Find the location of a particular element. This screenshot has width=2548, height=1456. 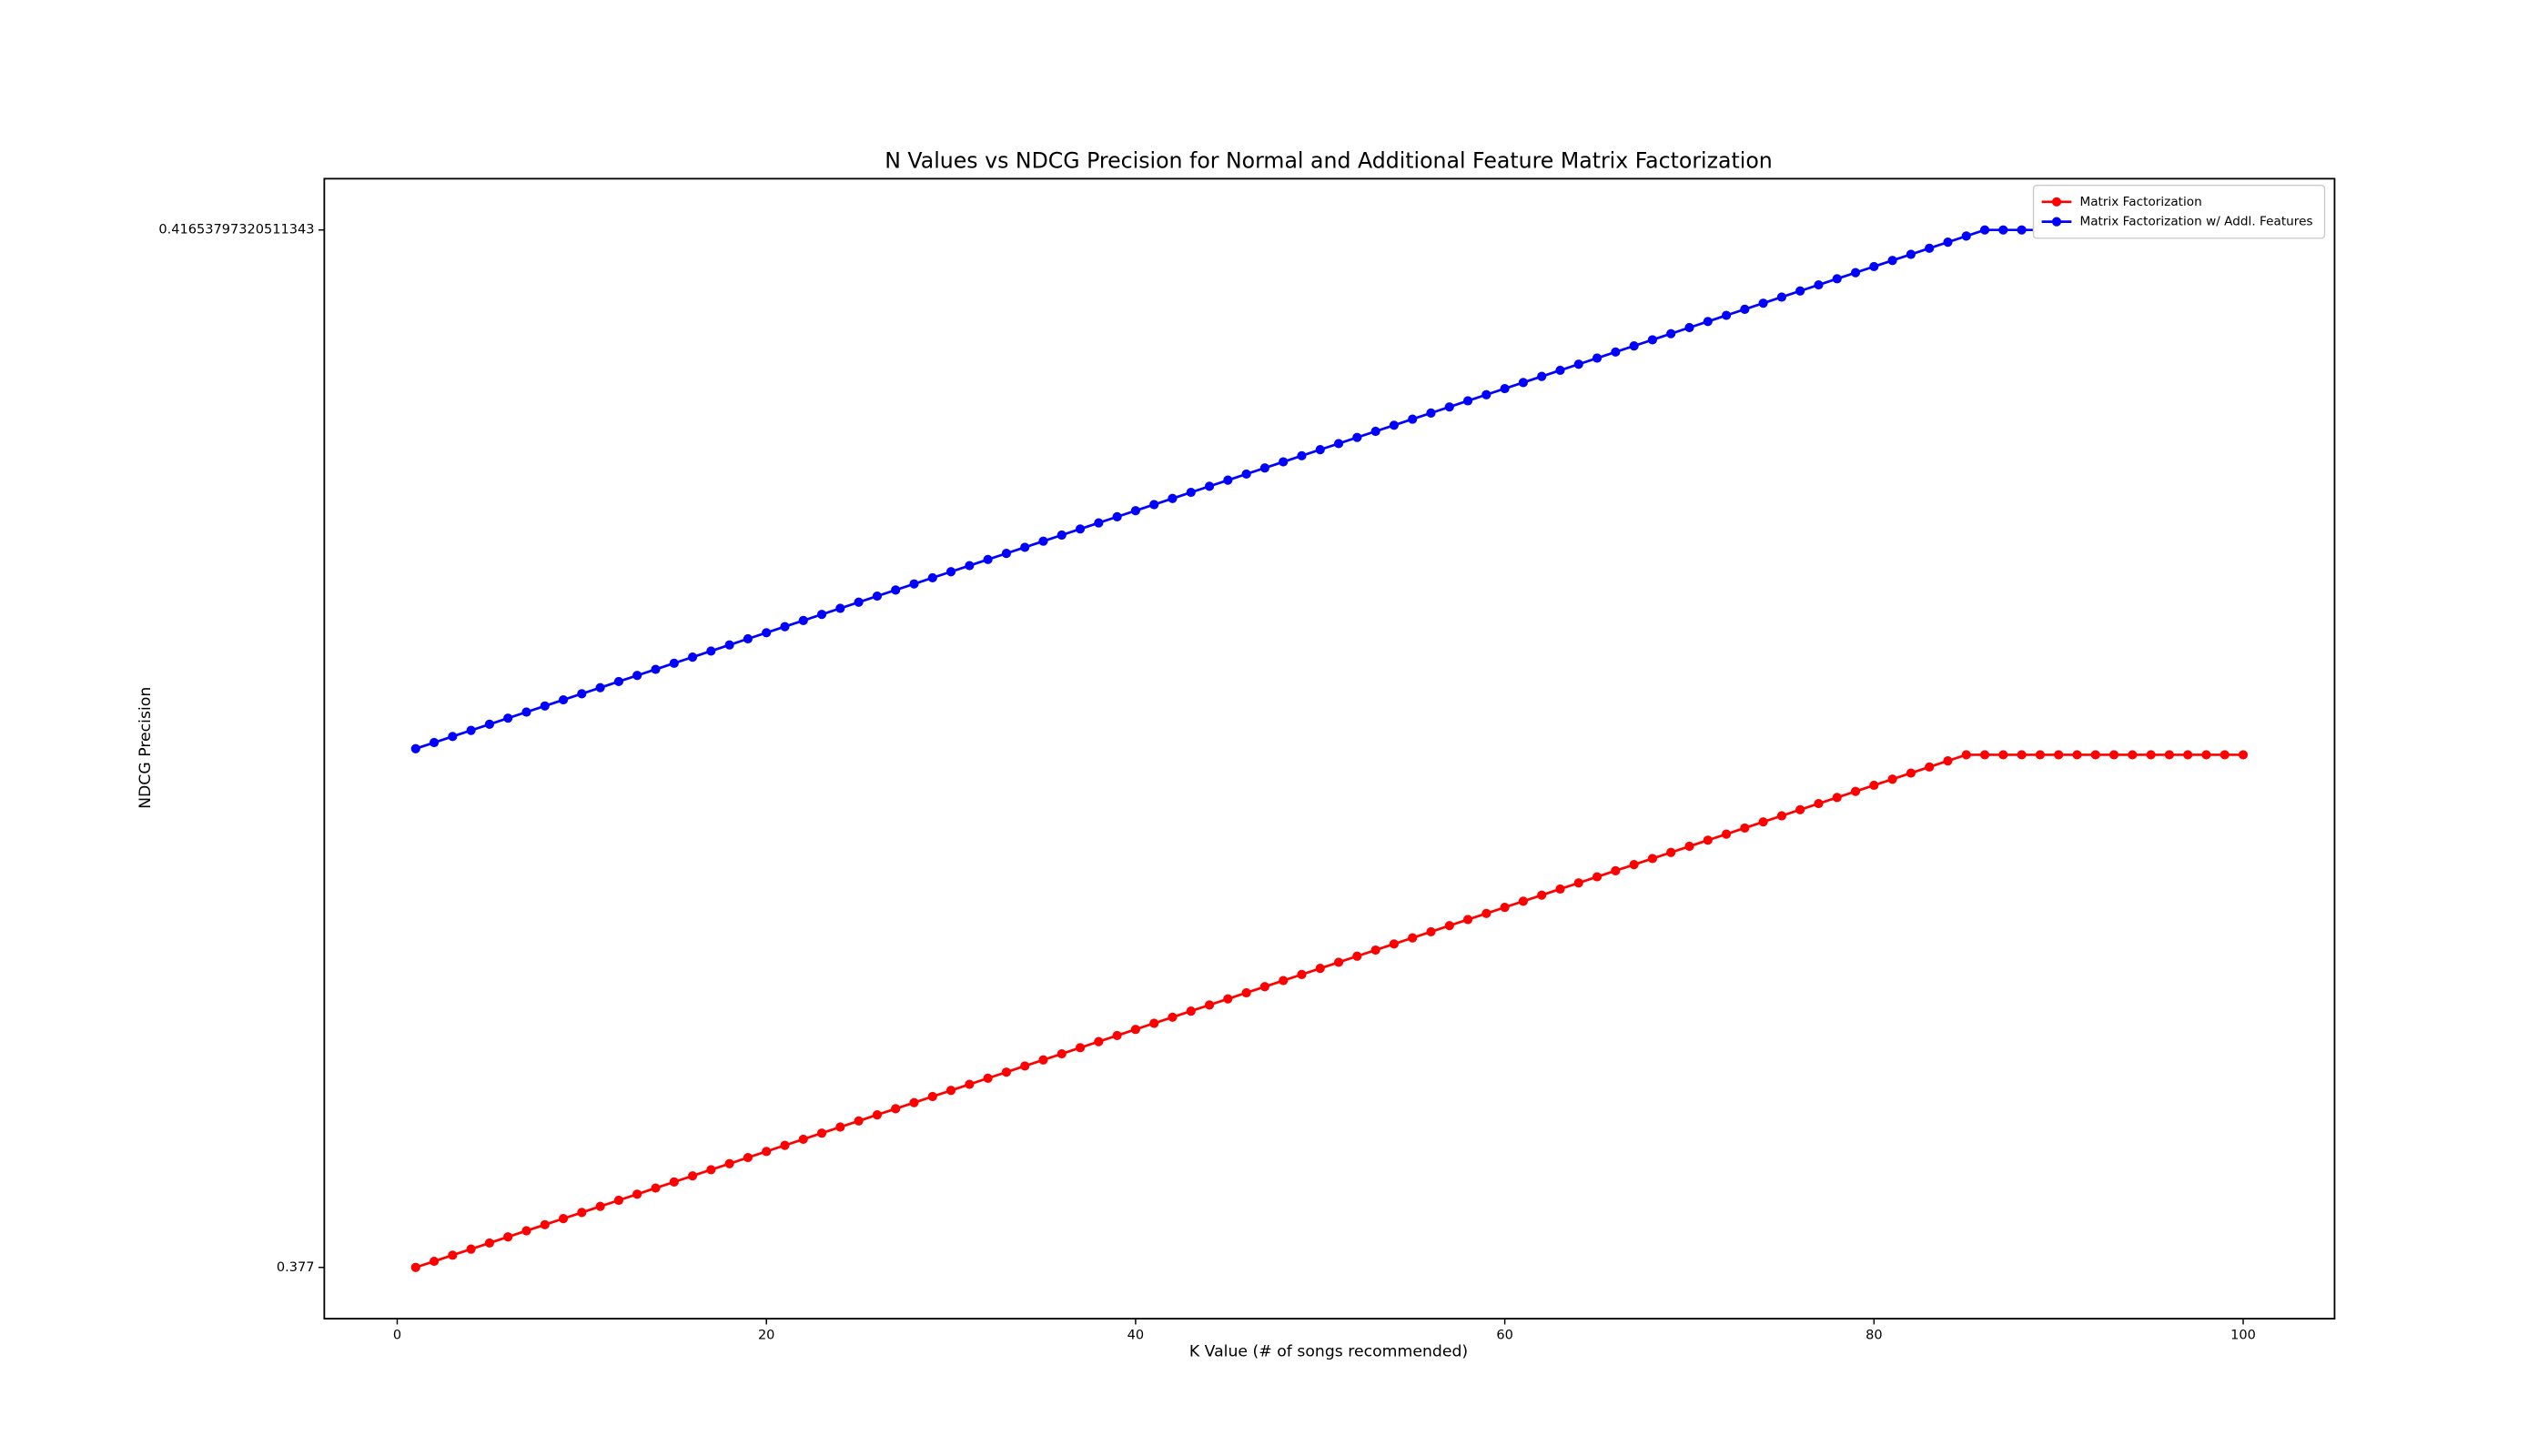

y-tick-label: 0.41653797320511343 is located at coordinates (236, 231).